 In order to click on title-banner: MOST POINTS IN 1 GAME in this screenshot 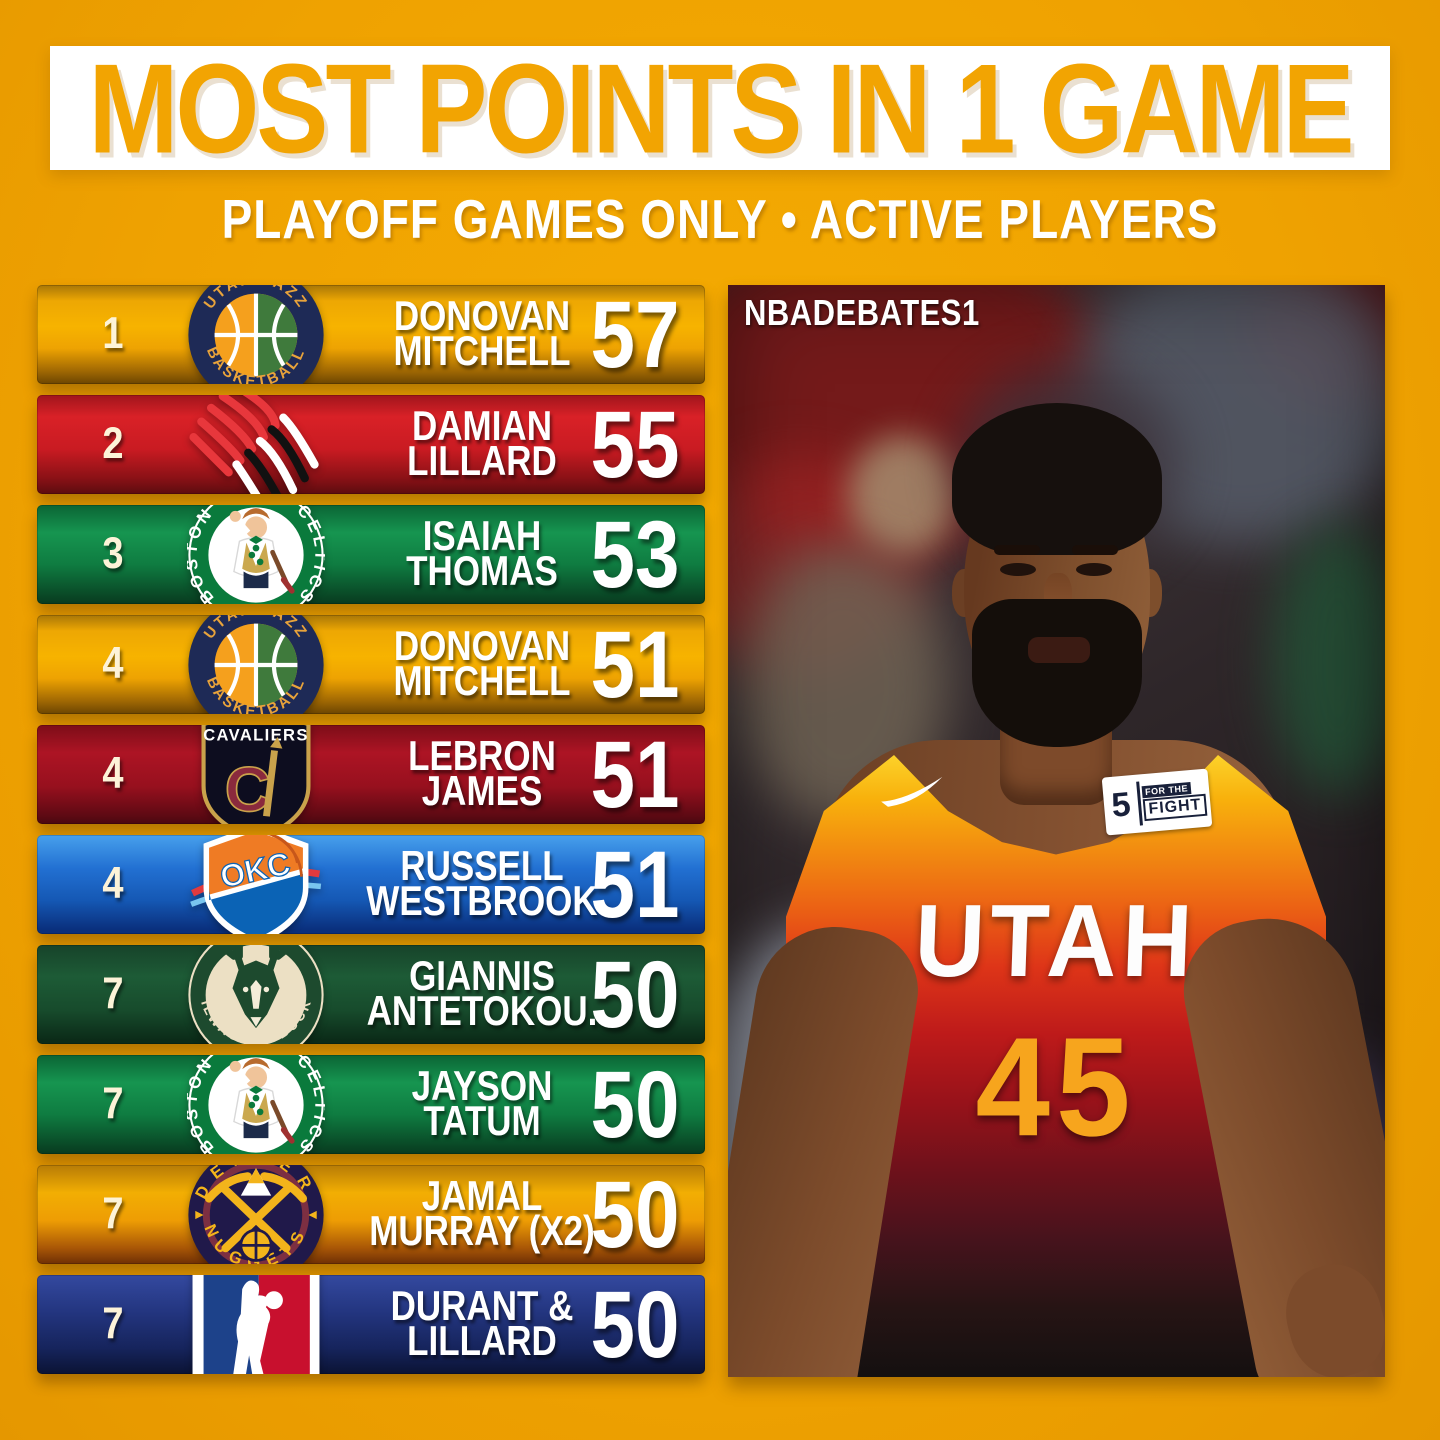, I will do `click(720, 108)`.